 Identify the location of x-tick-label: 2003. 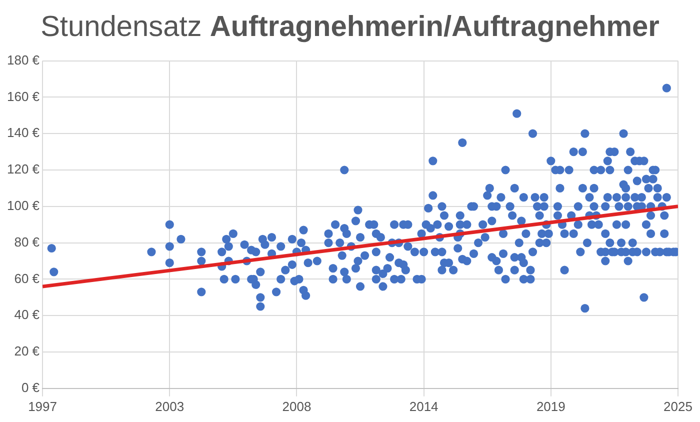
(169, 406).